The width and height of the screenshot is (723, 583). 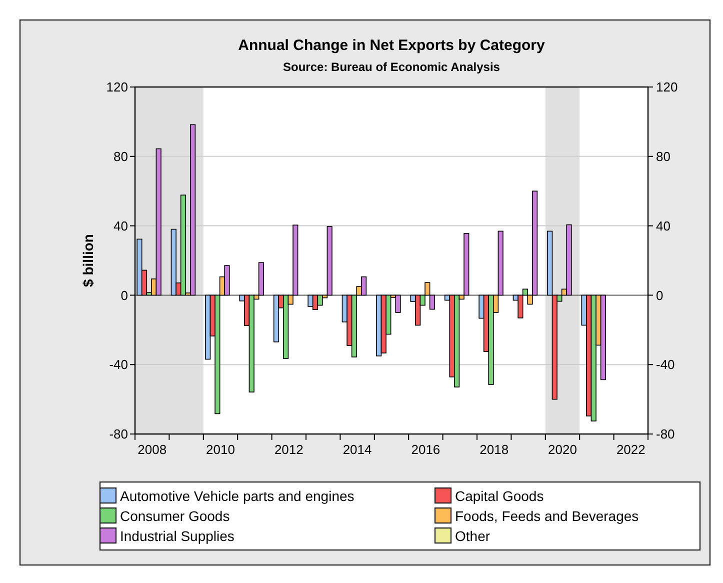 What do you see at coordinates (220, 449) in the screenshot?
I see `x-tick-label: 2010` at bounding box center [220, 449].